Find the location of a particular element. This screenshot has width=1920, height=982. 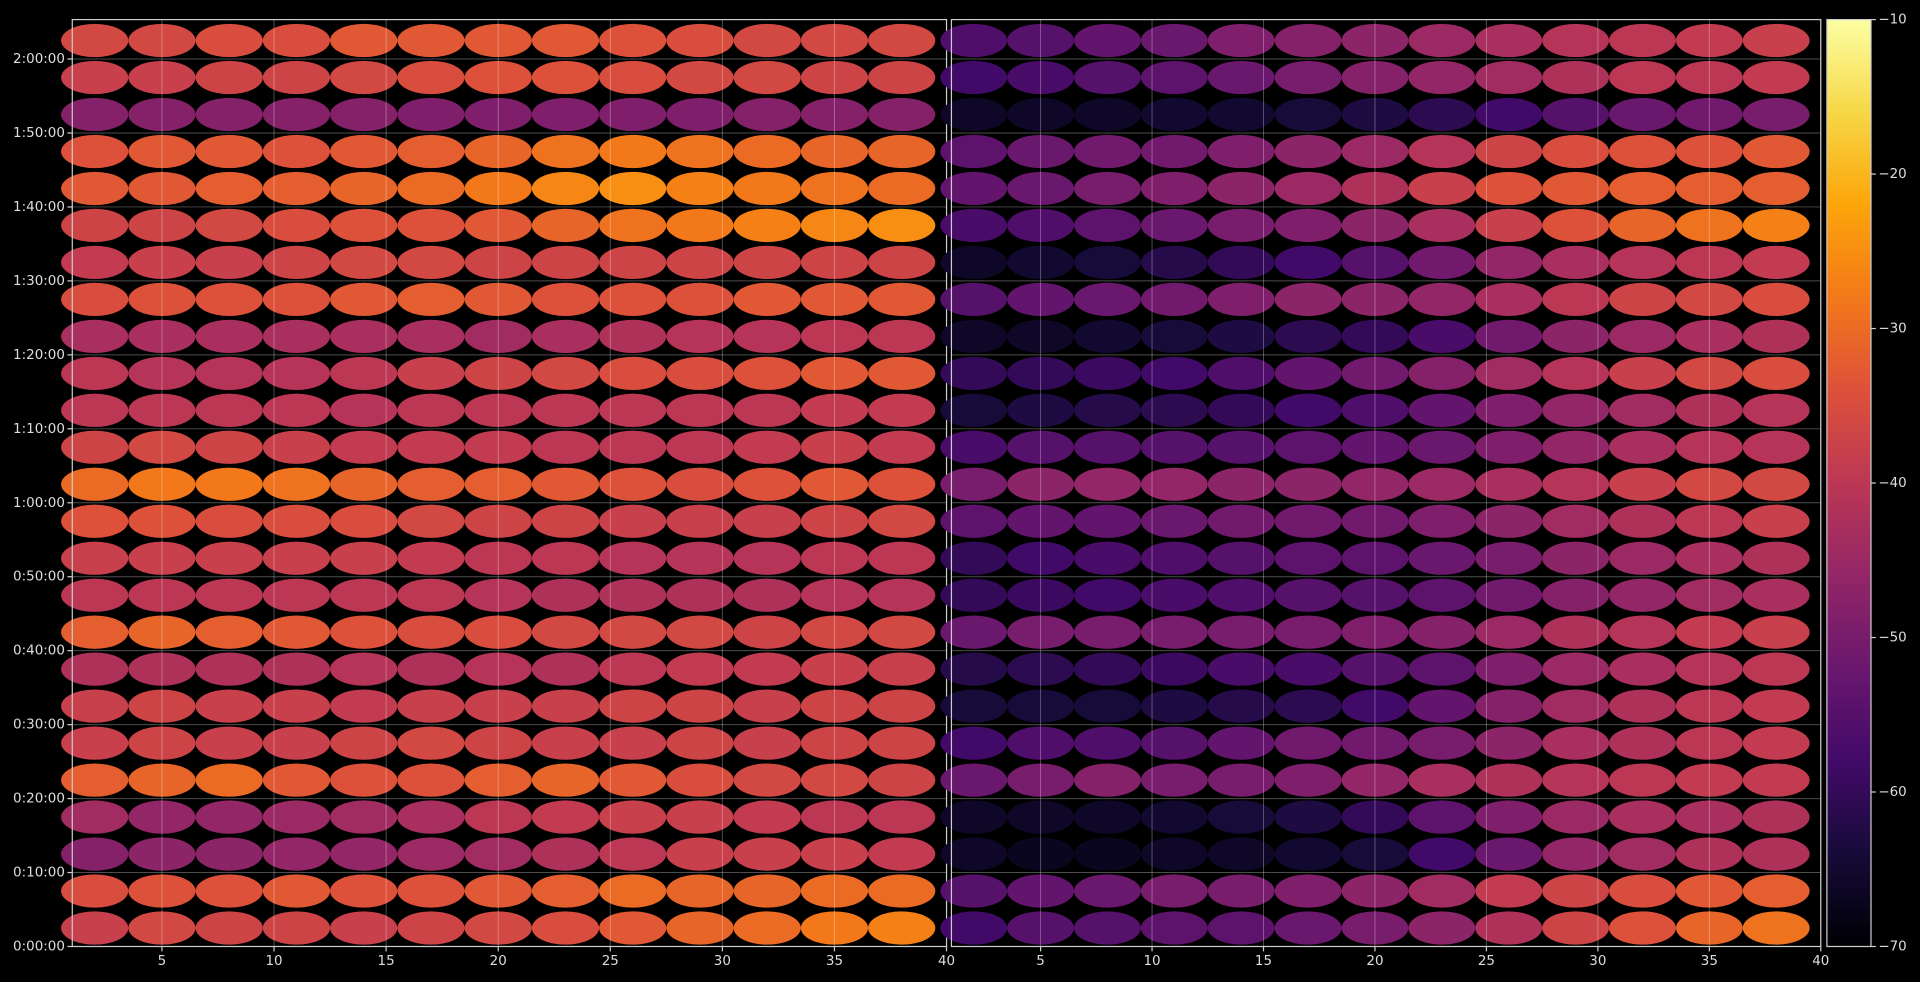

y-tick-label: 1:10:00 is located at coordinates (39, 429).